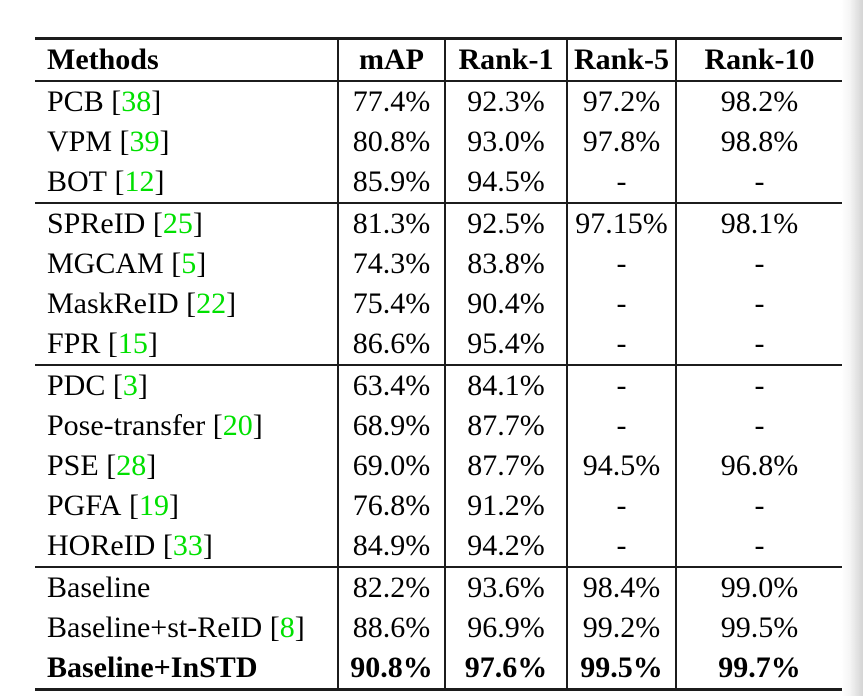 This screenshot has width=863, height=696. What do you see at coordinates (505, 304) in the screenshot?
I see `value-cell-rank1: 90.4%` at bounding box center [505, 304].